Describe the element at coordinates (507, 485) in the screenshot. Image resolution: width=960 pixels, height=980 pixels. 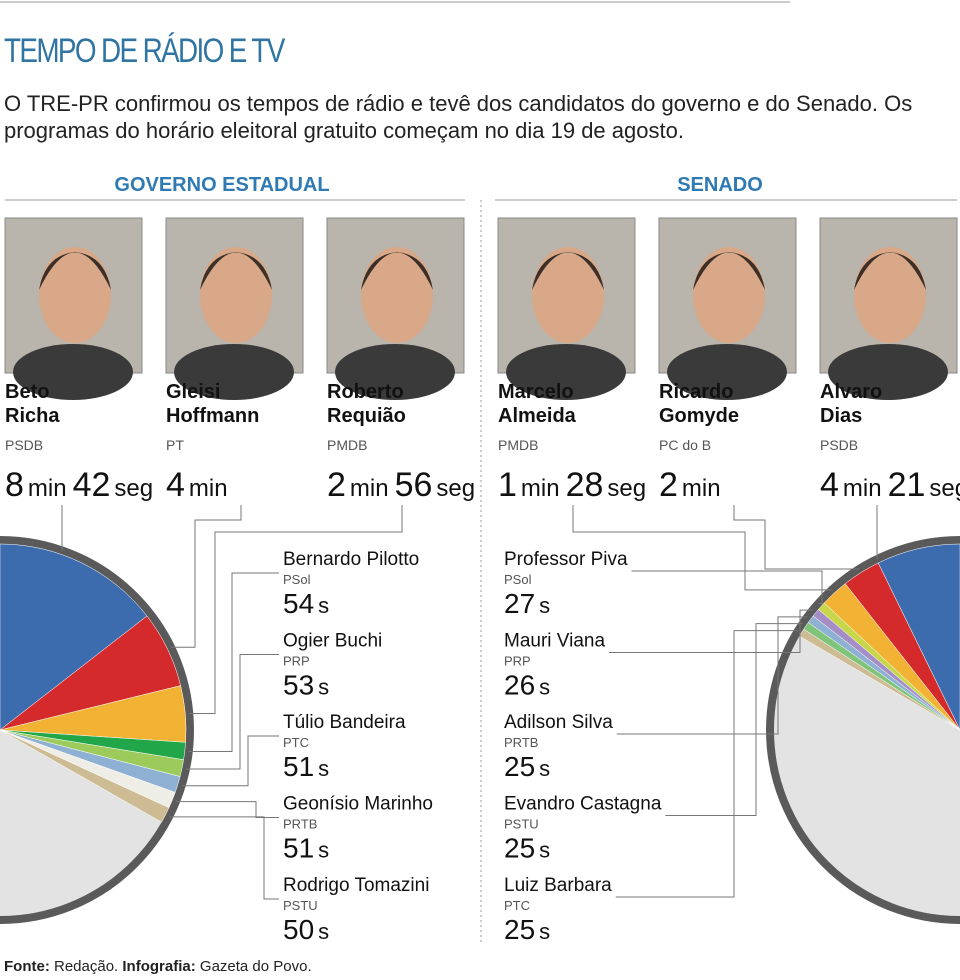
I see `time-minutes: 1` at that location.